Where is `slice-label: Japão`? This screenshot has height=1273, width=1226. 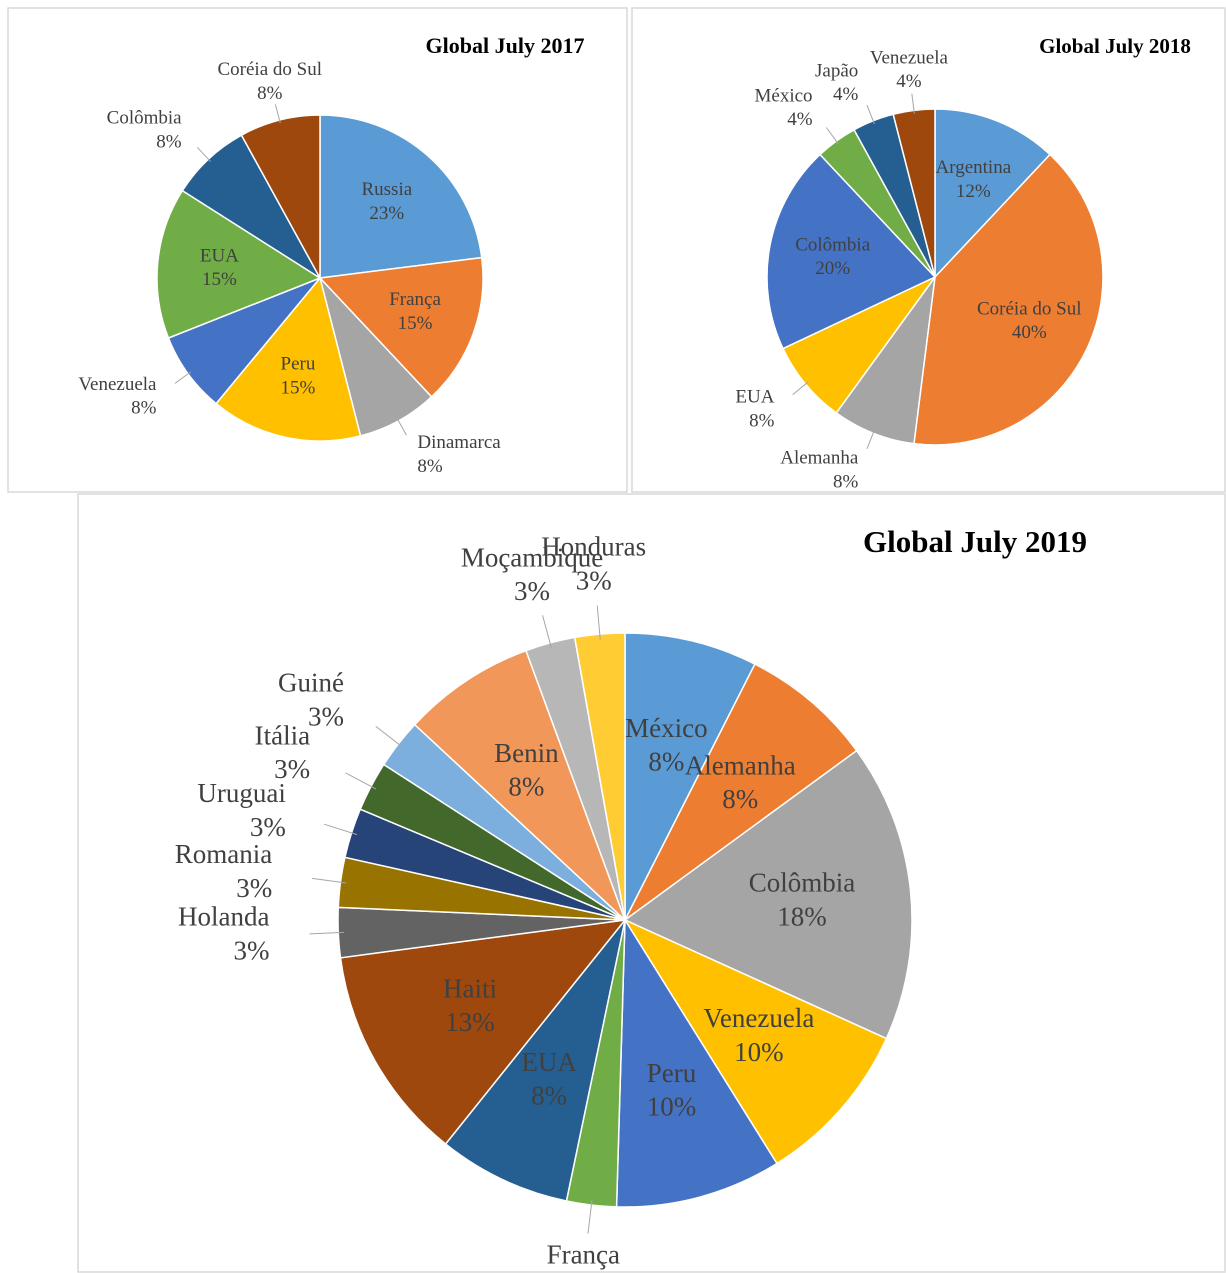 slice-label: Japão is located at coordinates (836, 70).